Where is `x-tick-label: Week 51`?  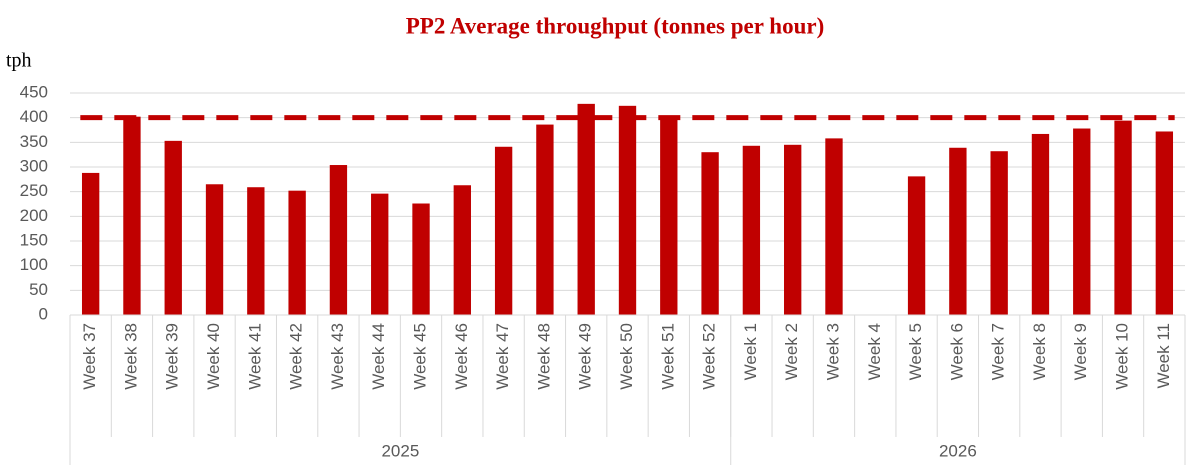 x-tick-label: Week 51 is located at coordinates (667, 356).